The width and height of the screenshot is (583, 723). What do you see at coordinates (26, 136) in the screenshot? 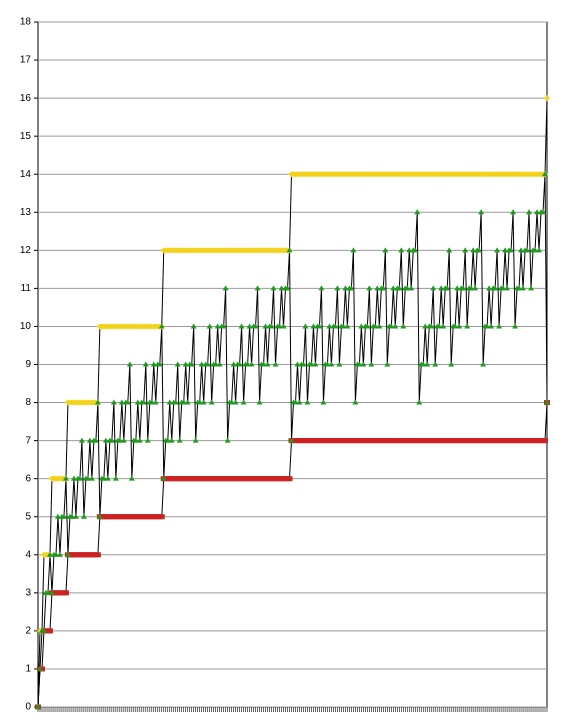
I see `y-tick-label: 15` at bounding box center [26, 136].